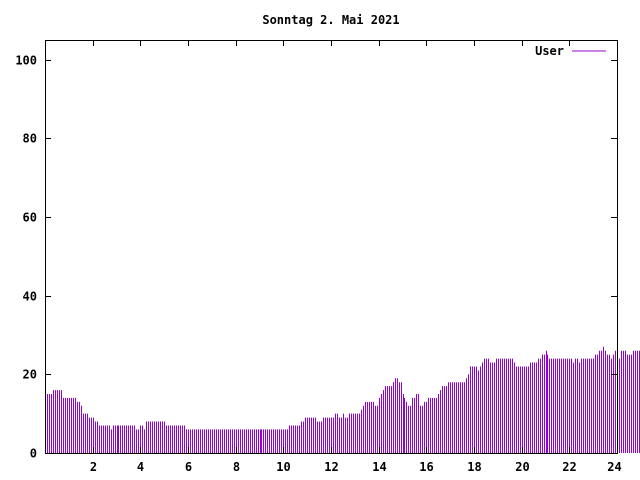 The image size is (640, 480). What do you see at coordinates (188, 467) in the screenshot?
I see `x-tick-label: 6` at bounding box center [188, 467].